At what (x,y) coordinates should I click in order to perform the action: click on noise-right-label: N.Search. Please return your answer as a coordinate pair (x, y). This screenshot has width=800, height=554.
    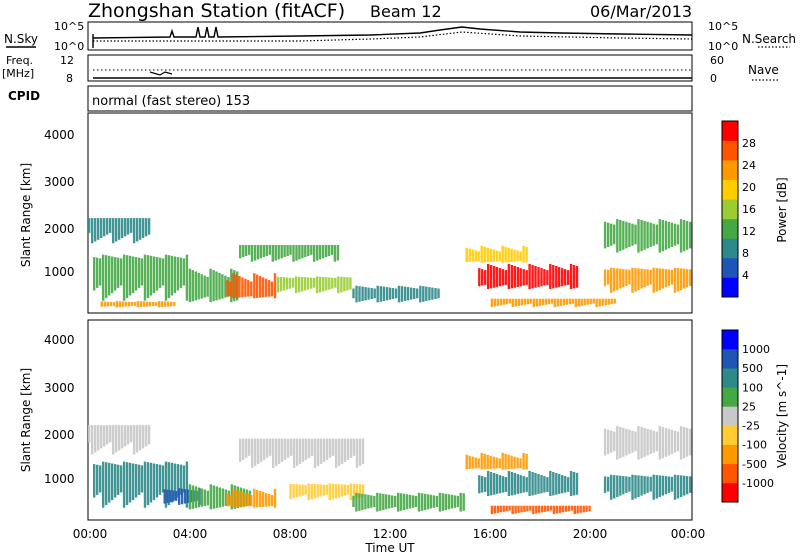
    Looking at the image, I should click on (769, 39).